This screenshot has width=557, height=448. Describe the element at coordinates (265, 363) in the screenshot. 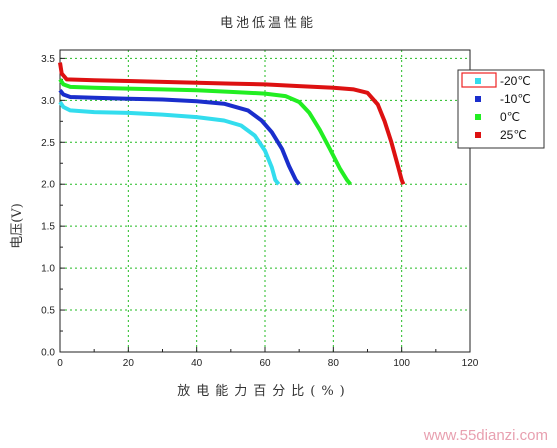

I see `x-tick-label: 60` at that location.